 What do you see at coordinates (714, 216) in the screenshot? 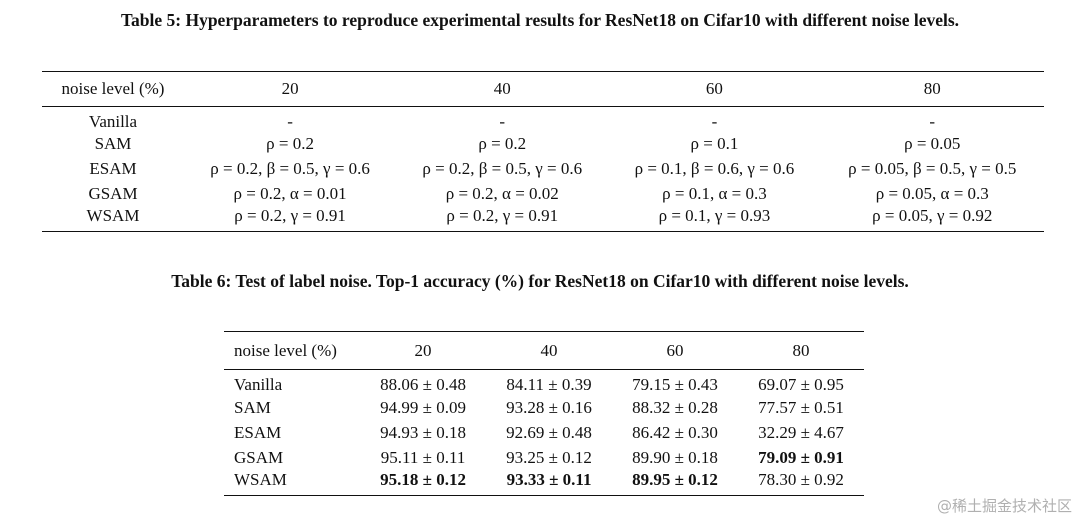
I see `table-cell: ρ = 0.1, γ = 0.93` at bounding box center [714, 216].